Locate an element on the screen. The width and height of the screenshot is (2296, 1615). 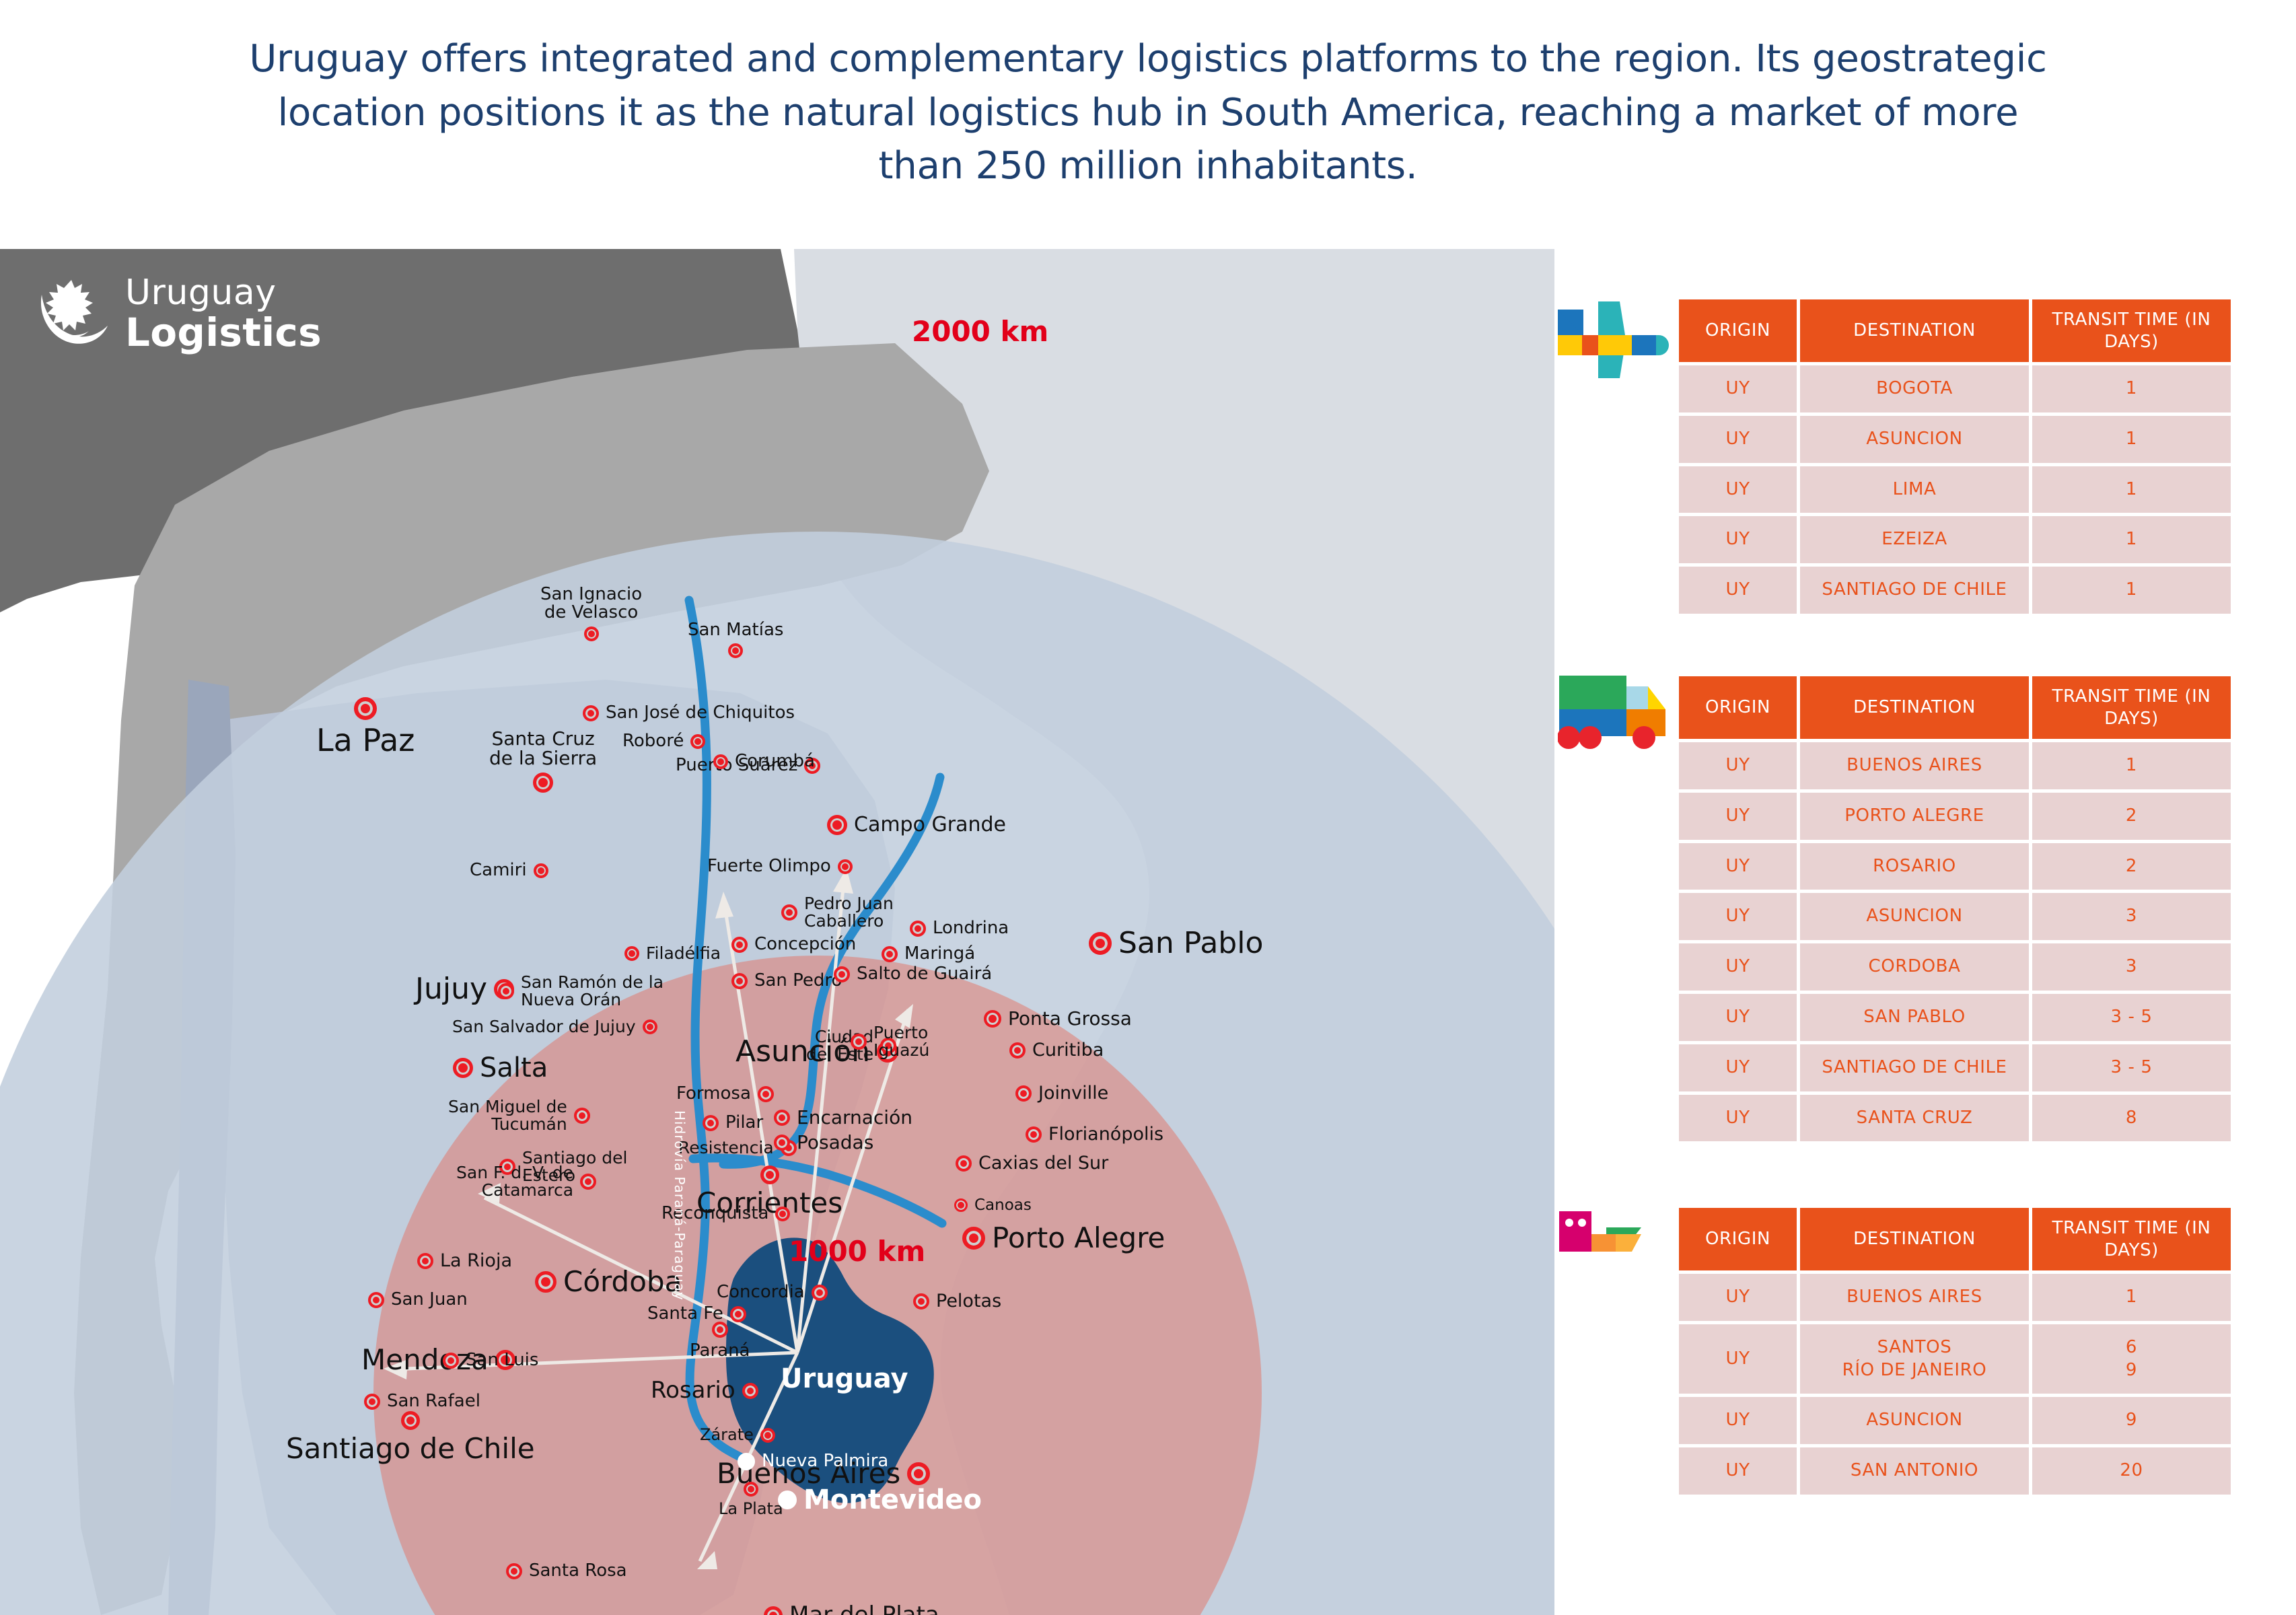
city-marker: Rosario is located at coordinates (704, 1391).